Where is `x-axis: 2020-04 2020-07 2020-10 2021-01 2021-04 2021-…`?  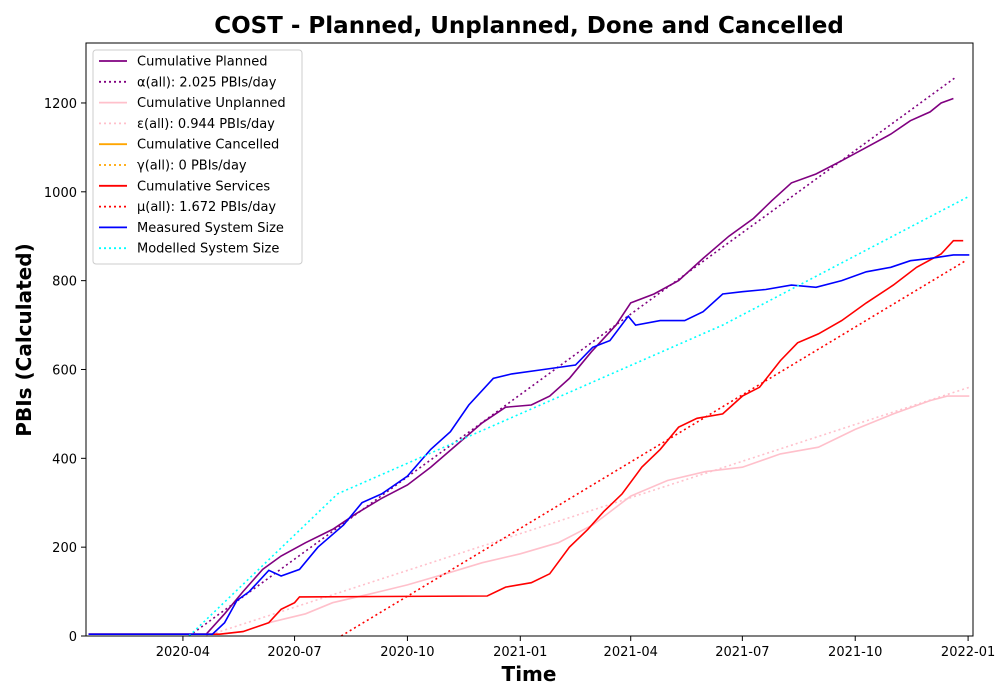 x-axis: 2020-04 2020-07 2020-10 2021-01 2021-04 2021-… is located at coordinates (575, 648).